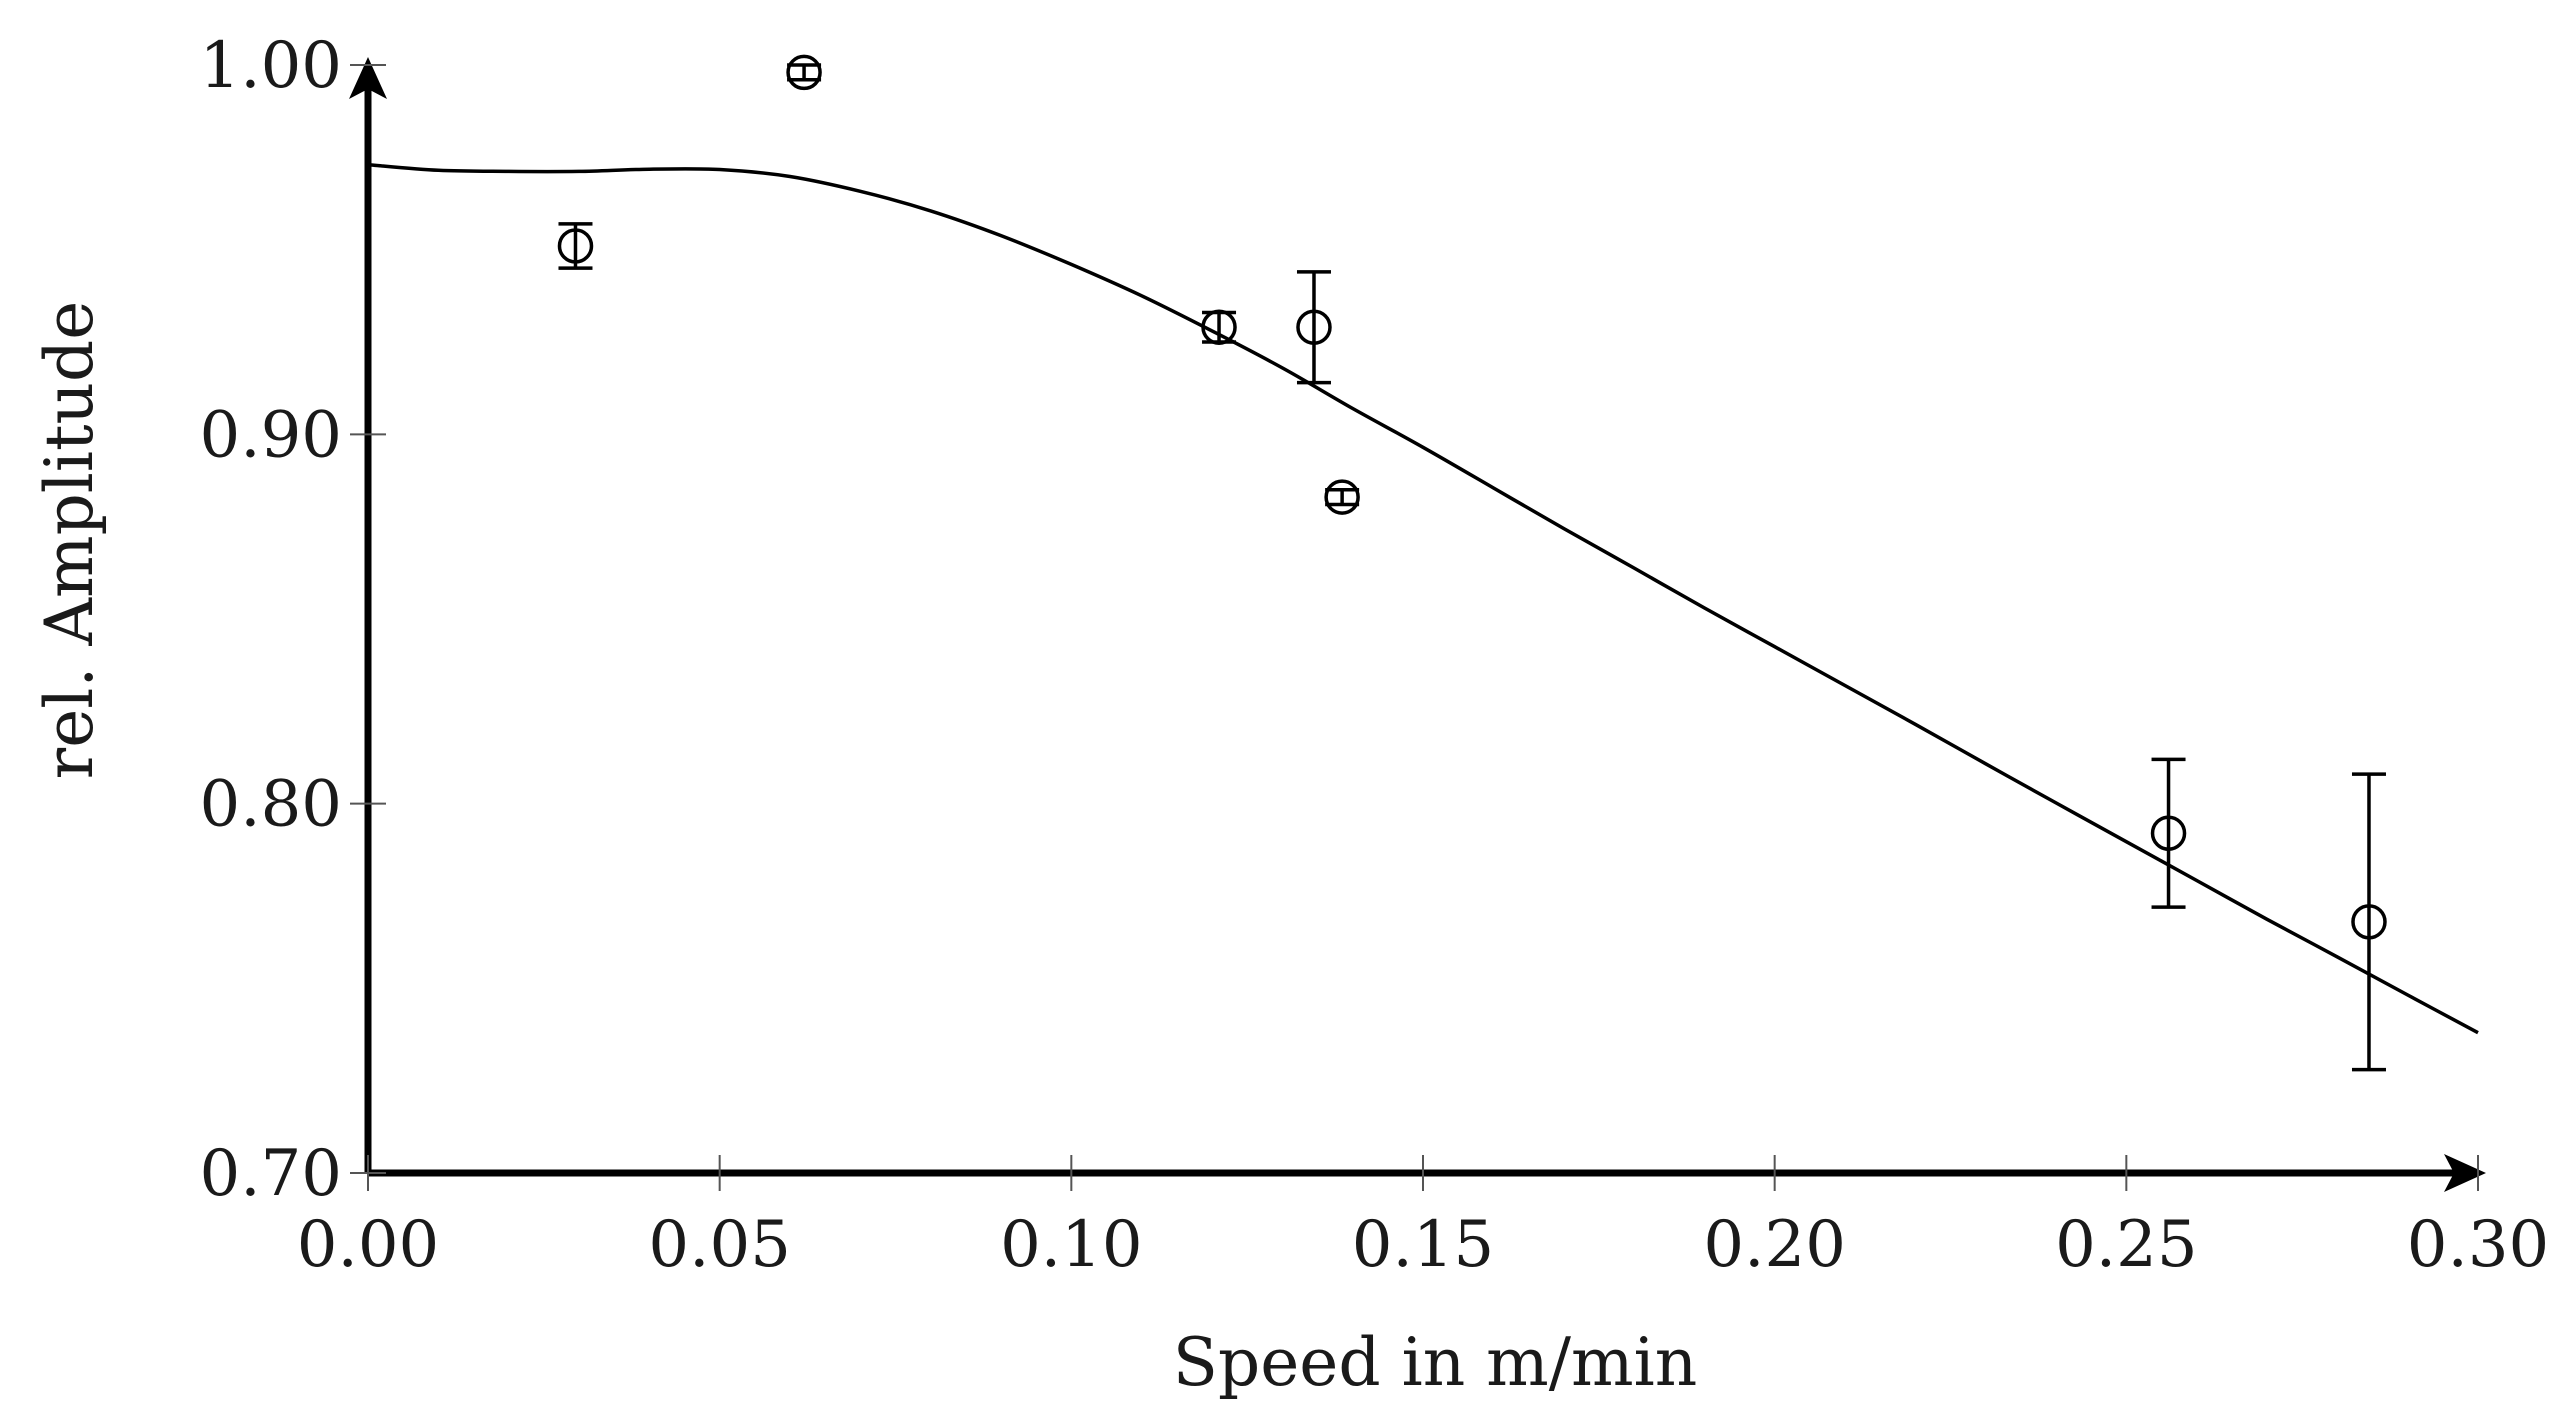 This screenshot has height=1425, width=2560. What do you see at coordinates (271, 1174) in the screenshot?
I see `y-tick-label: 0.70` at bounding box center [271, 1174].